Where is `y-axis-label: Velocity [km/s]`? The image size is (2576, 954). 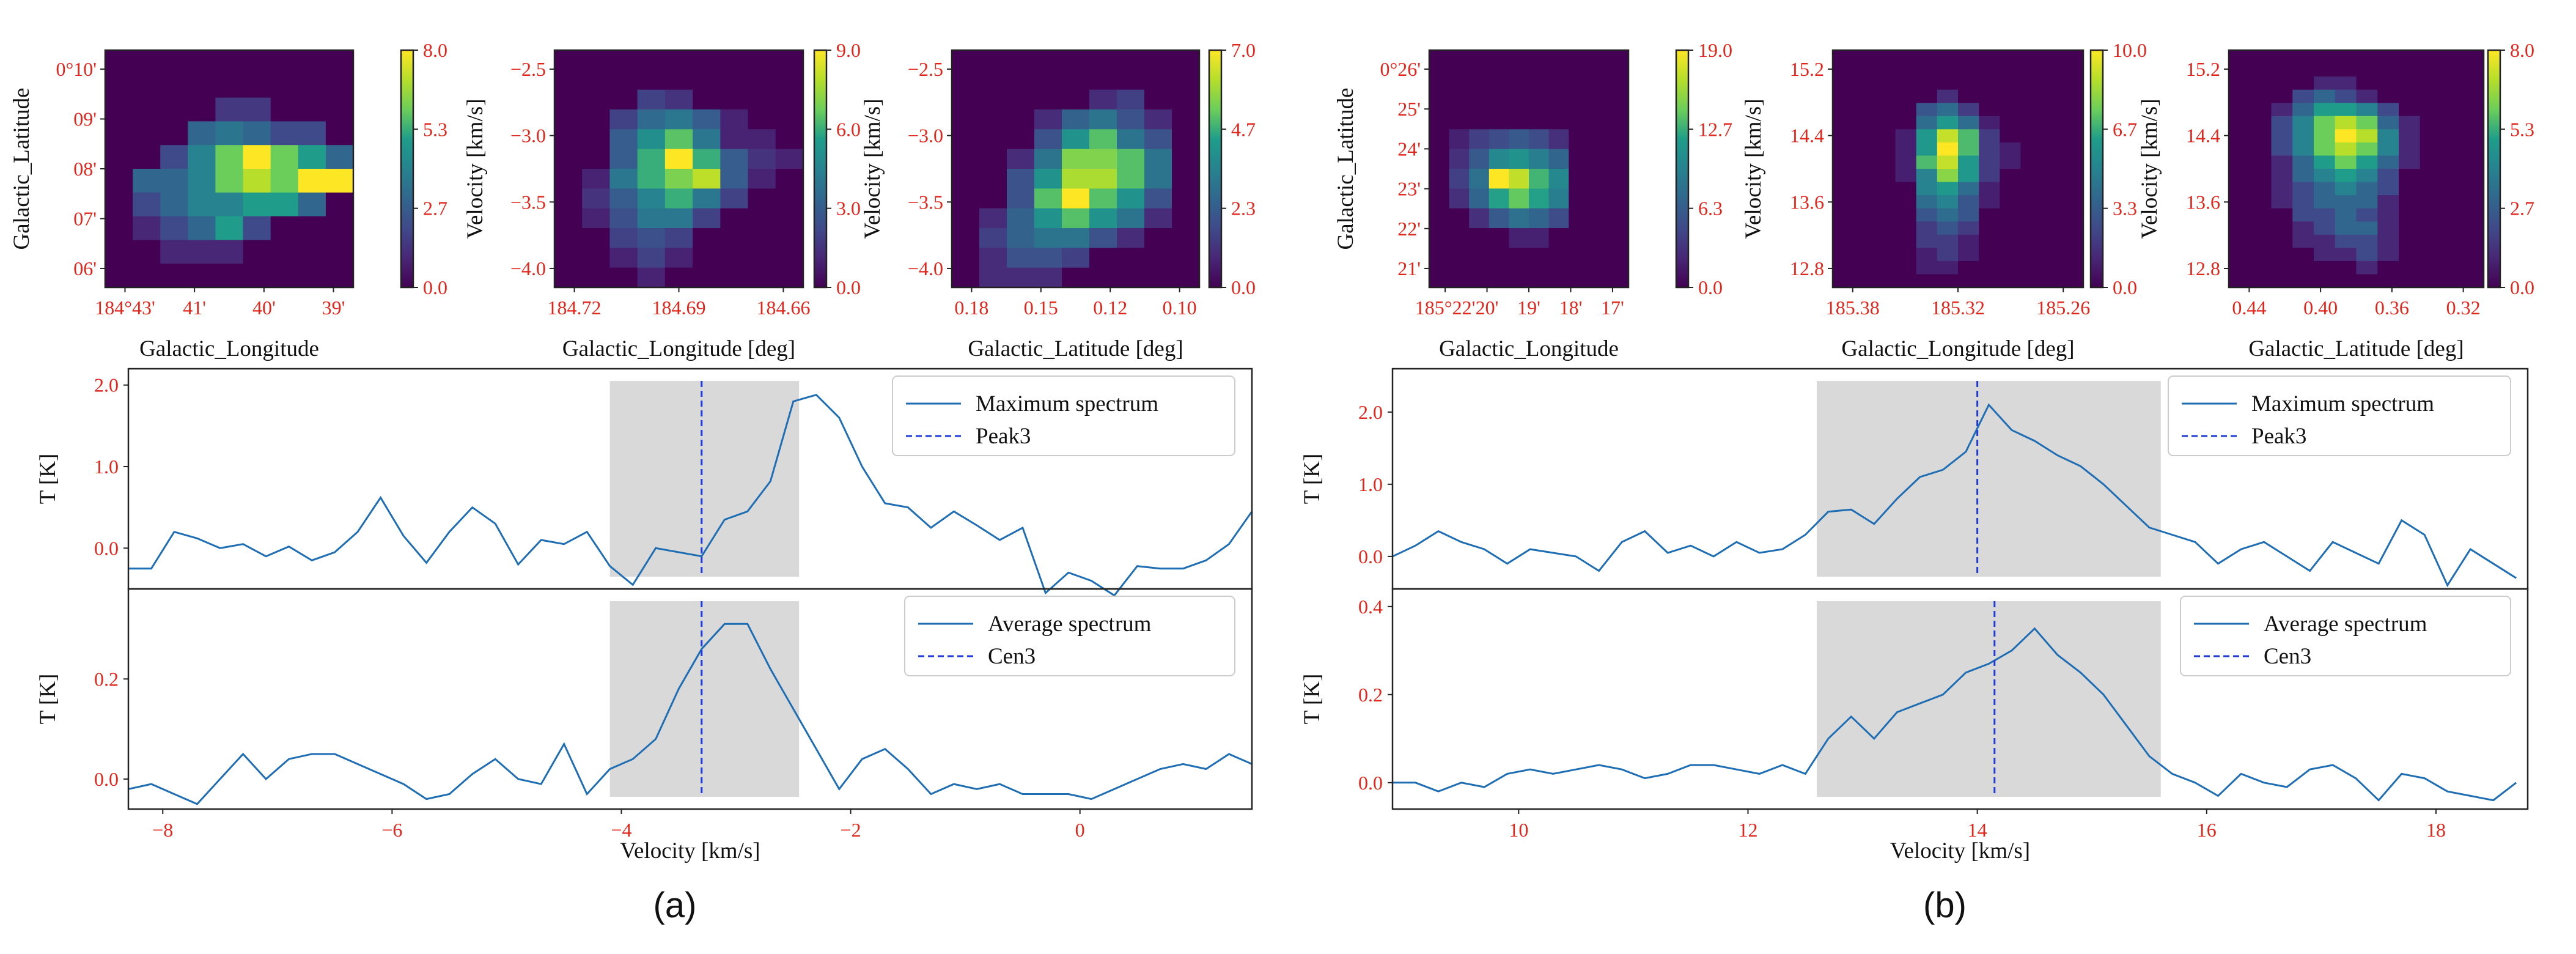
y-axis-label: Velocity [km/s] is located at coordinates (1753, 169).